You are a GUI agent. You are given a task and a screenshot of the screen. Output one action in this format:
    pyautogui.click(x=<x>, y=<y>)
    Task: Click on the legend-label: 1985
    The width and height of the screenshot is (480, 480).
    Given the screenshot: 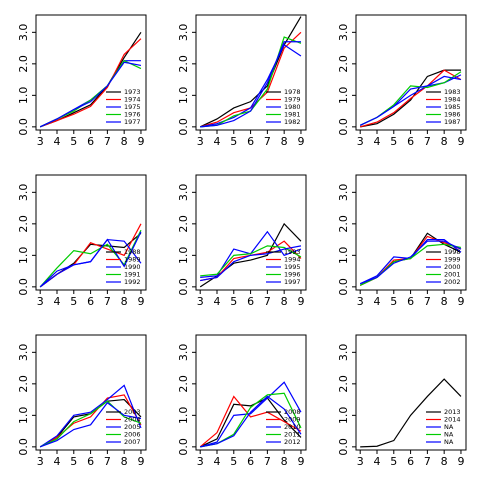 What is the action you would take?
    pyautogui.click(x=452, y=107)
    